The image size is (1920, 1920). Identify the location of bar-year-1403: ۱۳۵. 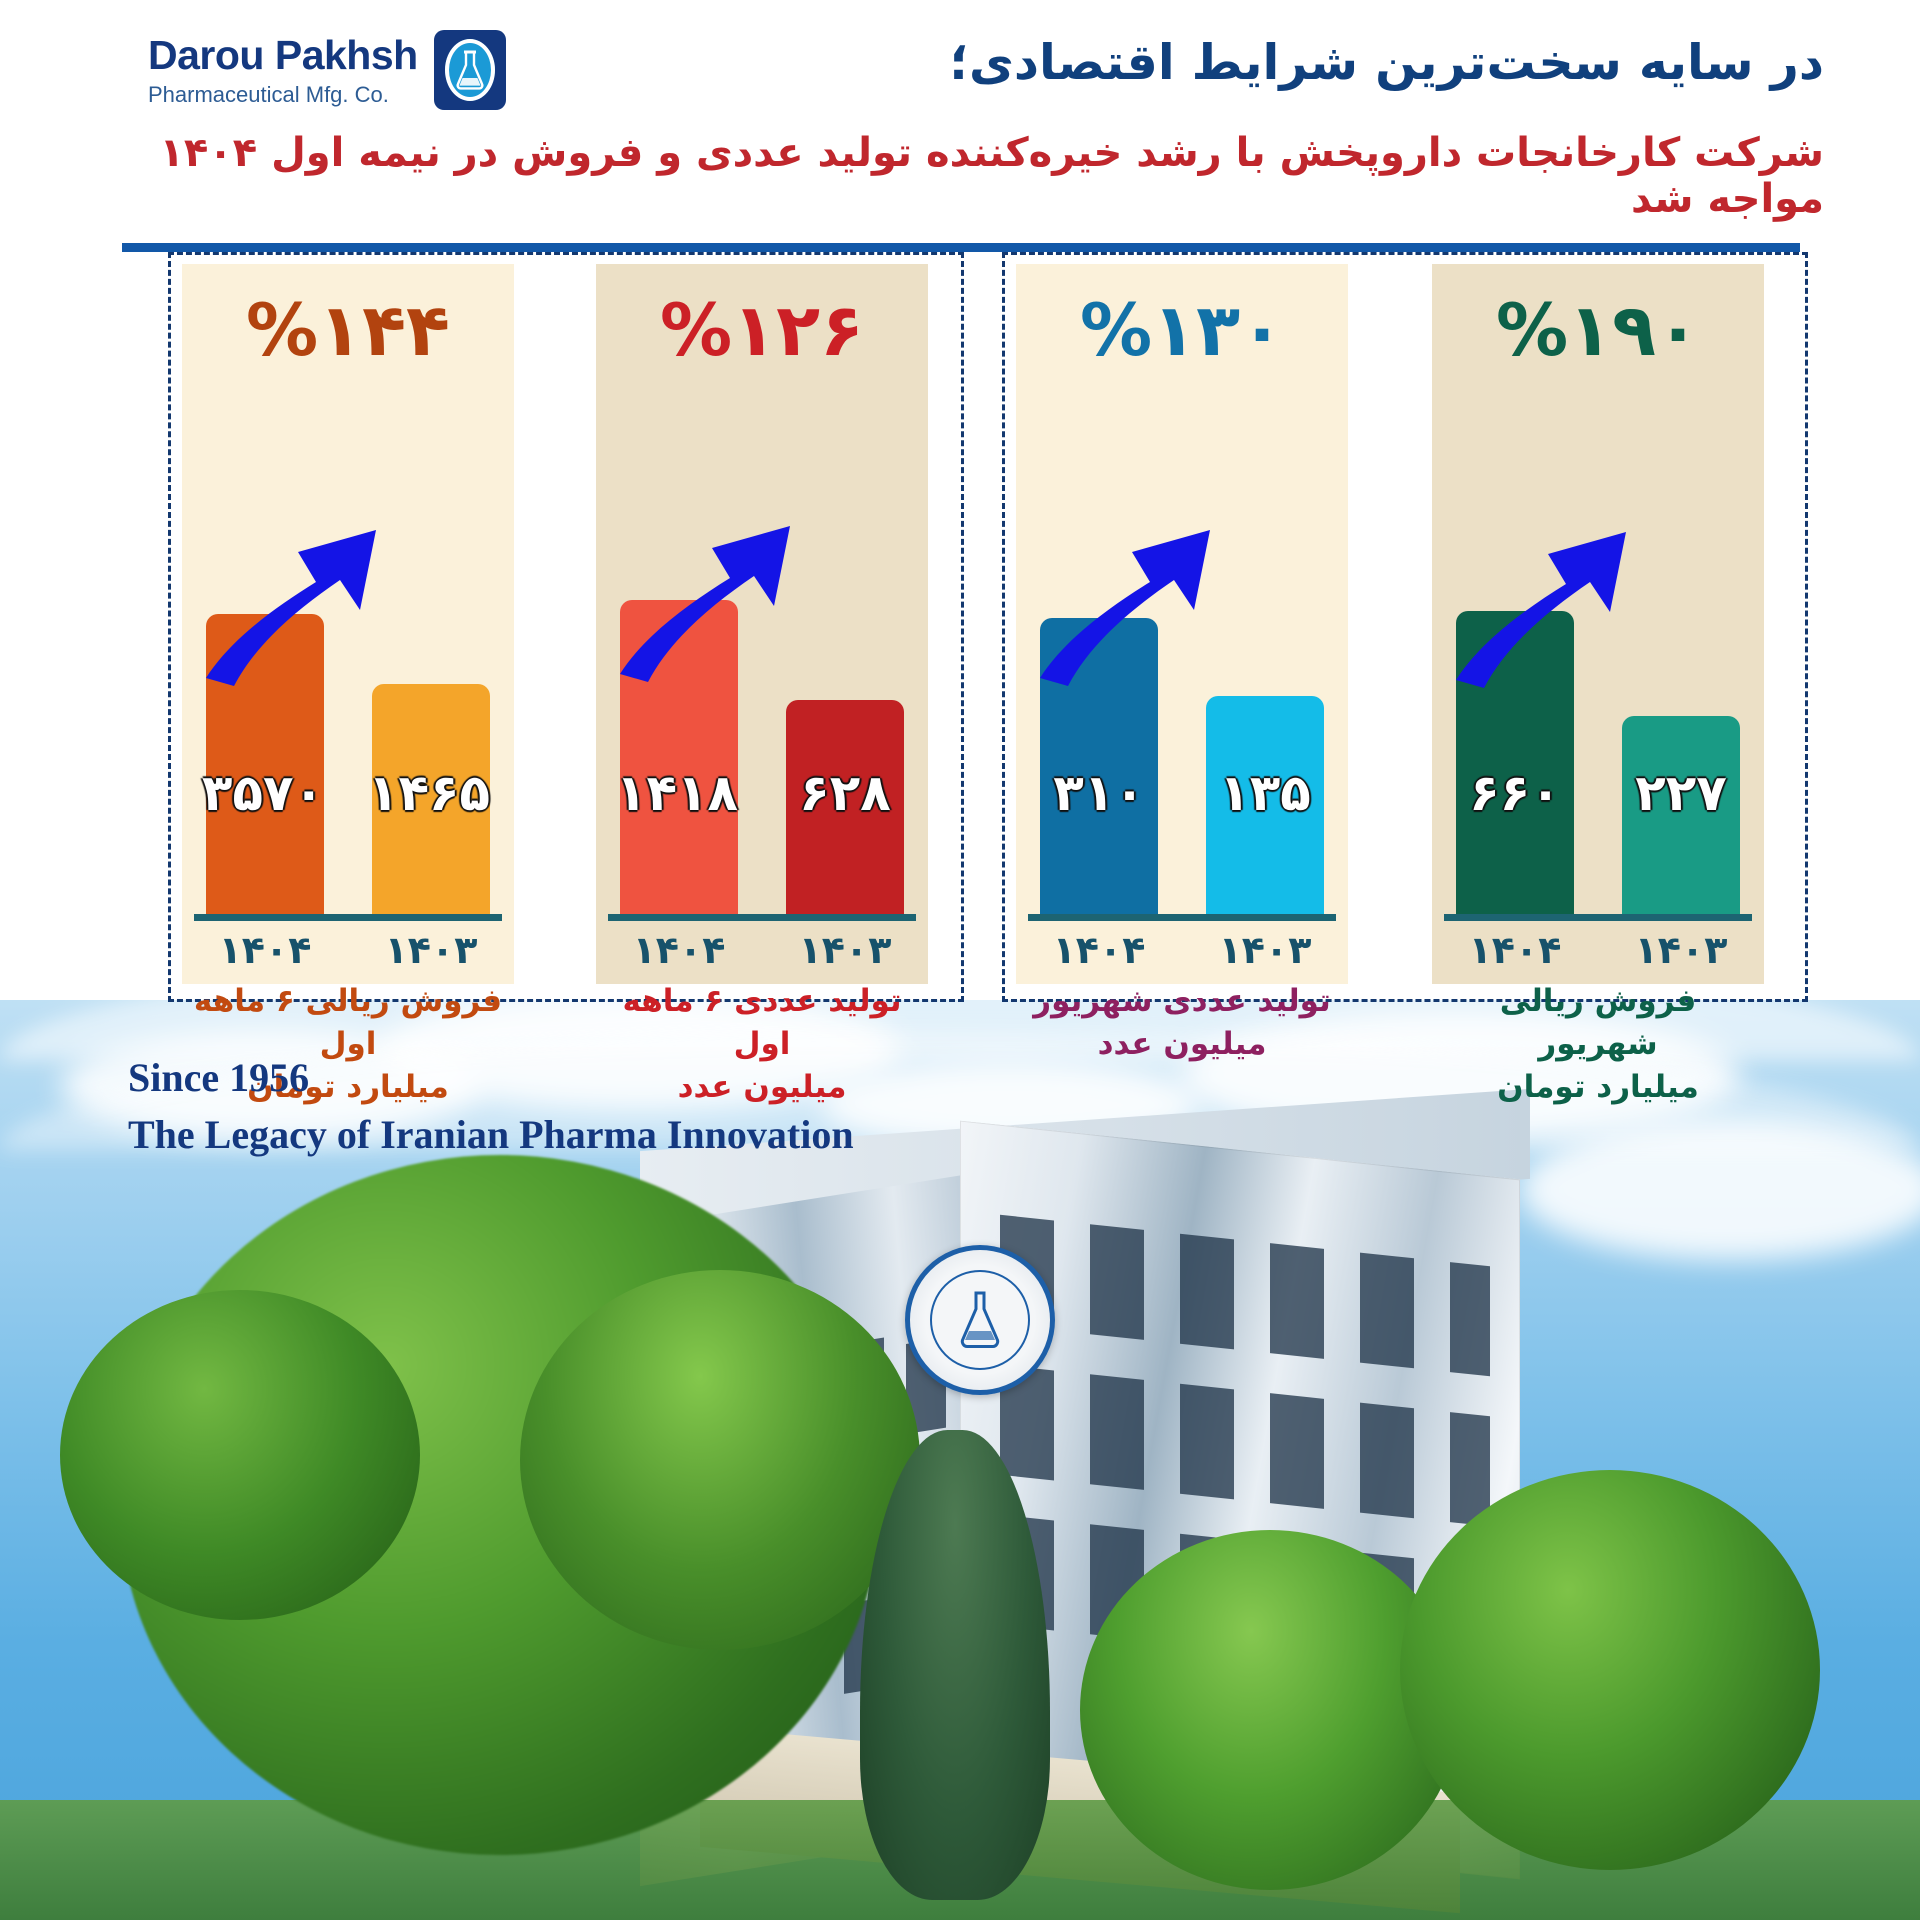
(1265, 805).